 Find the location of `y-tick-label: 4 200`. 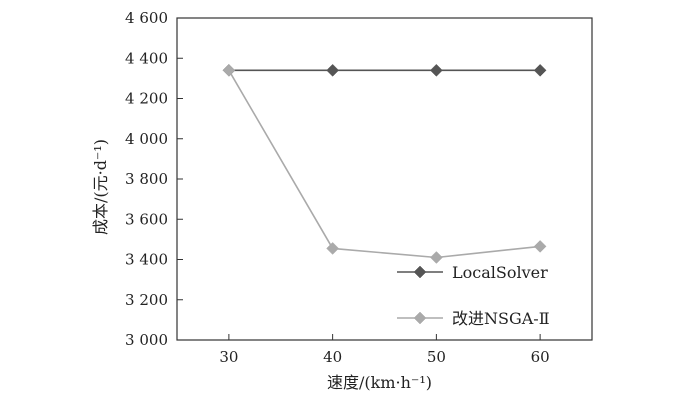

y-tick-label: 4 200 is located at coordinates (146, 99).